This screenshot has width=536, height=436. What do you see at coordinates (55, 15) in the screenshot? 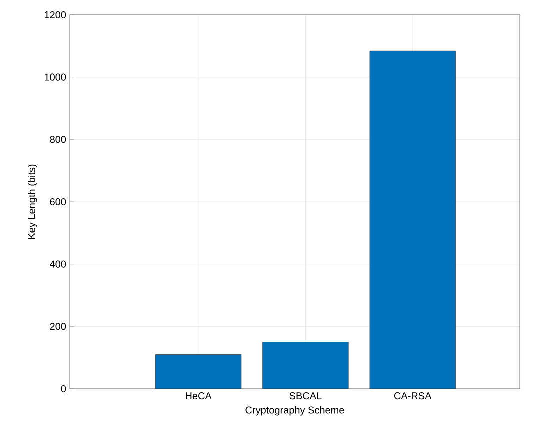
I see `y-tick-label: 1200` at bounding box center [55, 15].